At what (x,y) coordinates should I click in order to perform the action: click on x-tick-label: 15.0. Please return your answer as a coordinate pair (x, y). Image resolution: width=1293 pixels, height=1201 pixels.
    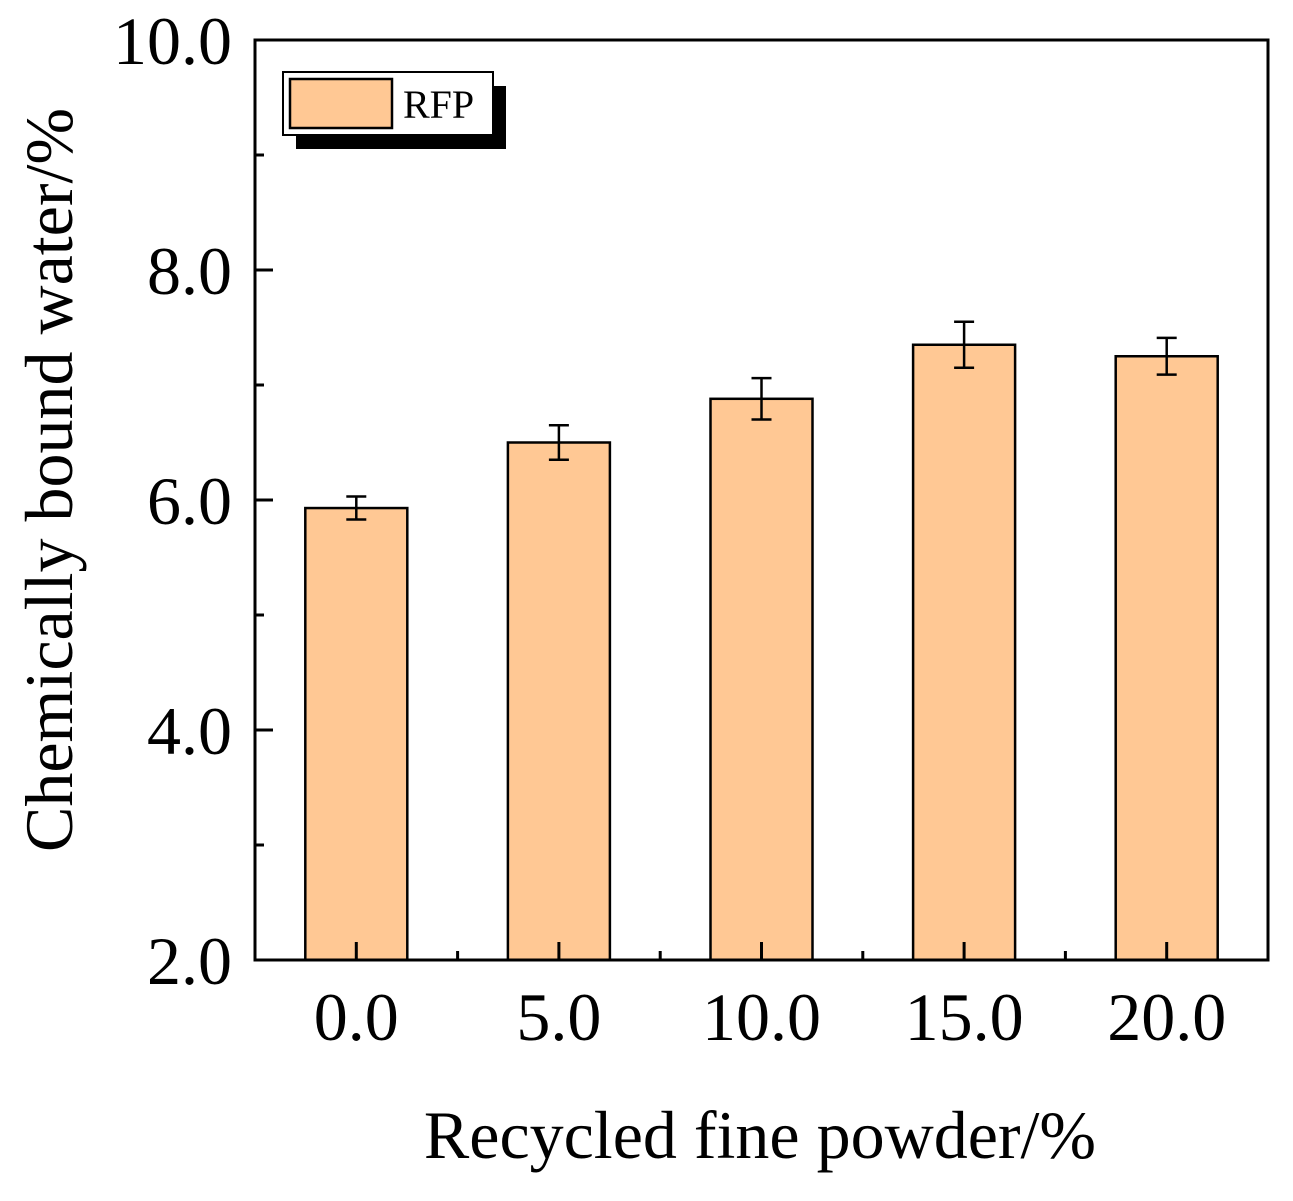
    Looking at the image, I should click on (964, 1017).